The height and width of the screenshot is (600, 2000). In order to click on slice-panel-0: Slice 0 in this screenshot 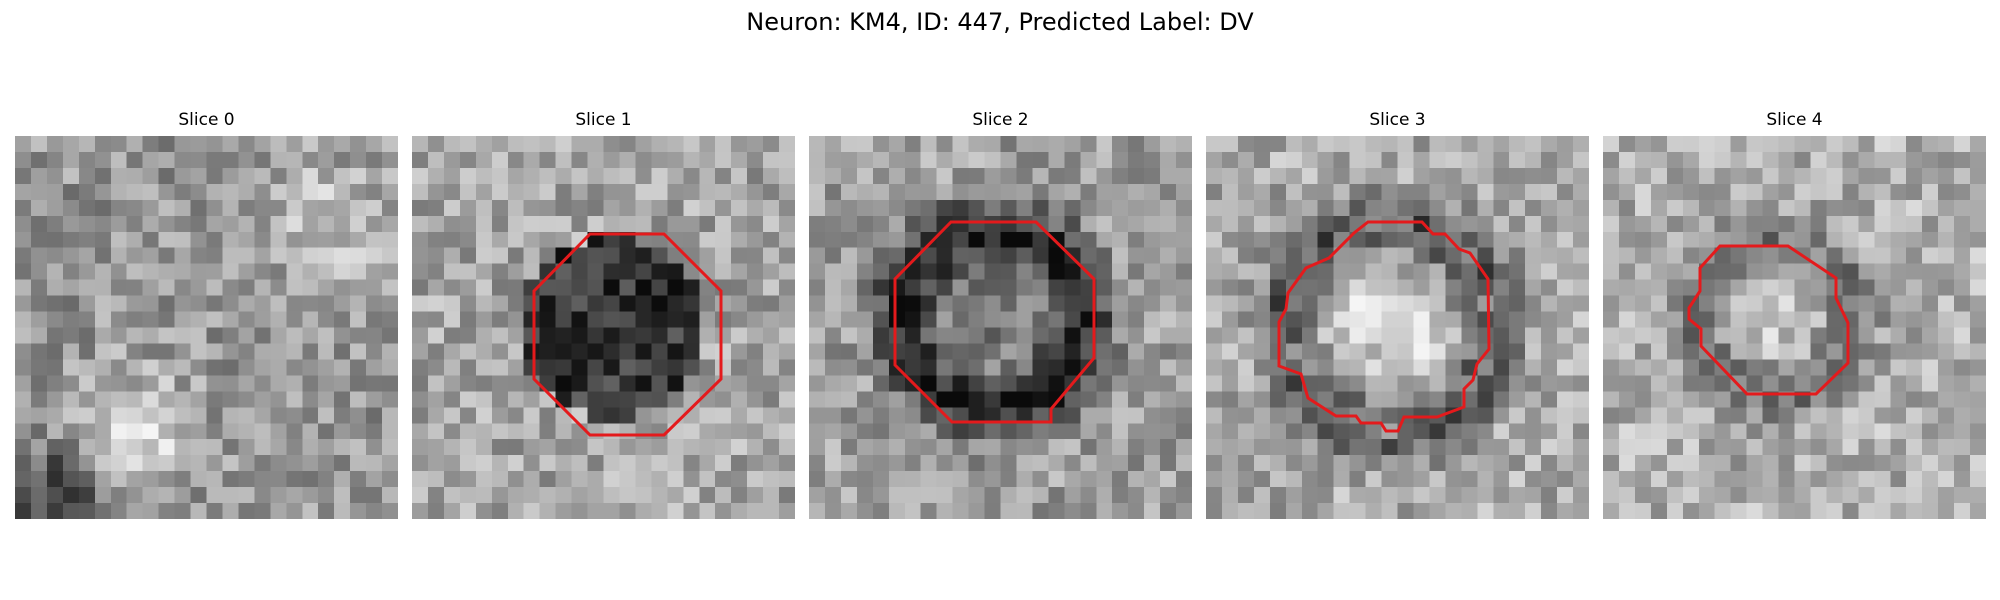, I will do `click(206, 313)`.